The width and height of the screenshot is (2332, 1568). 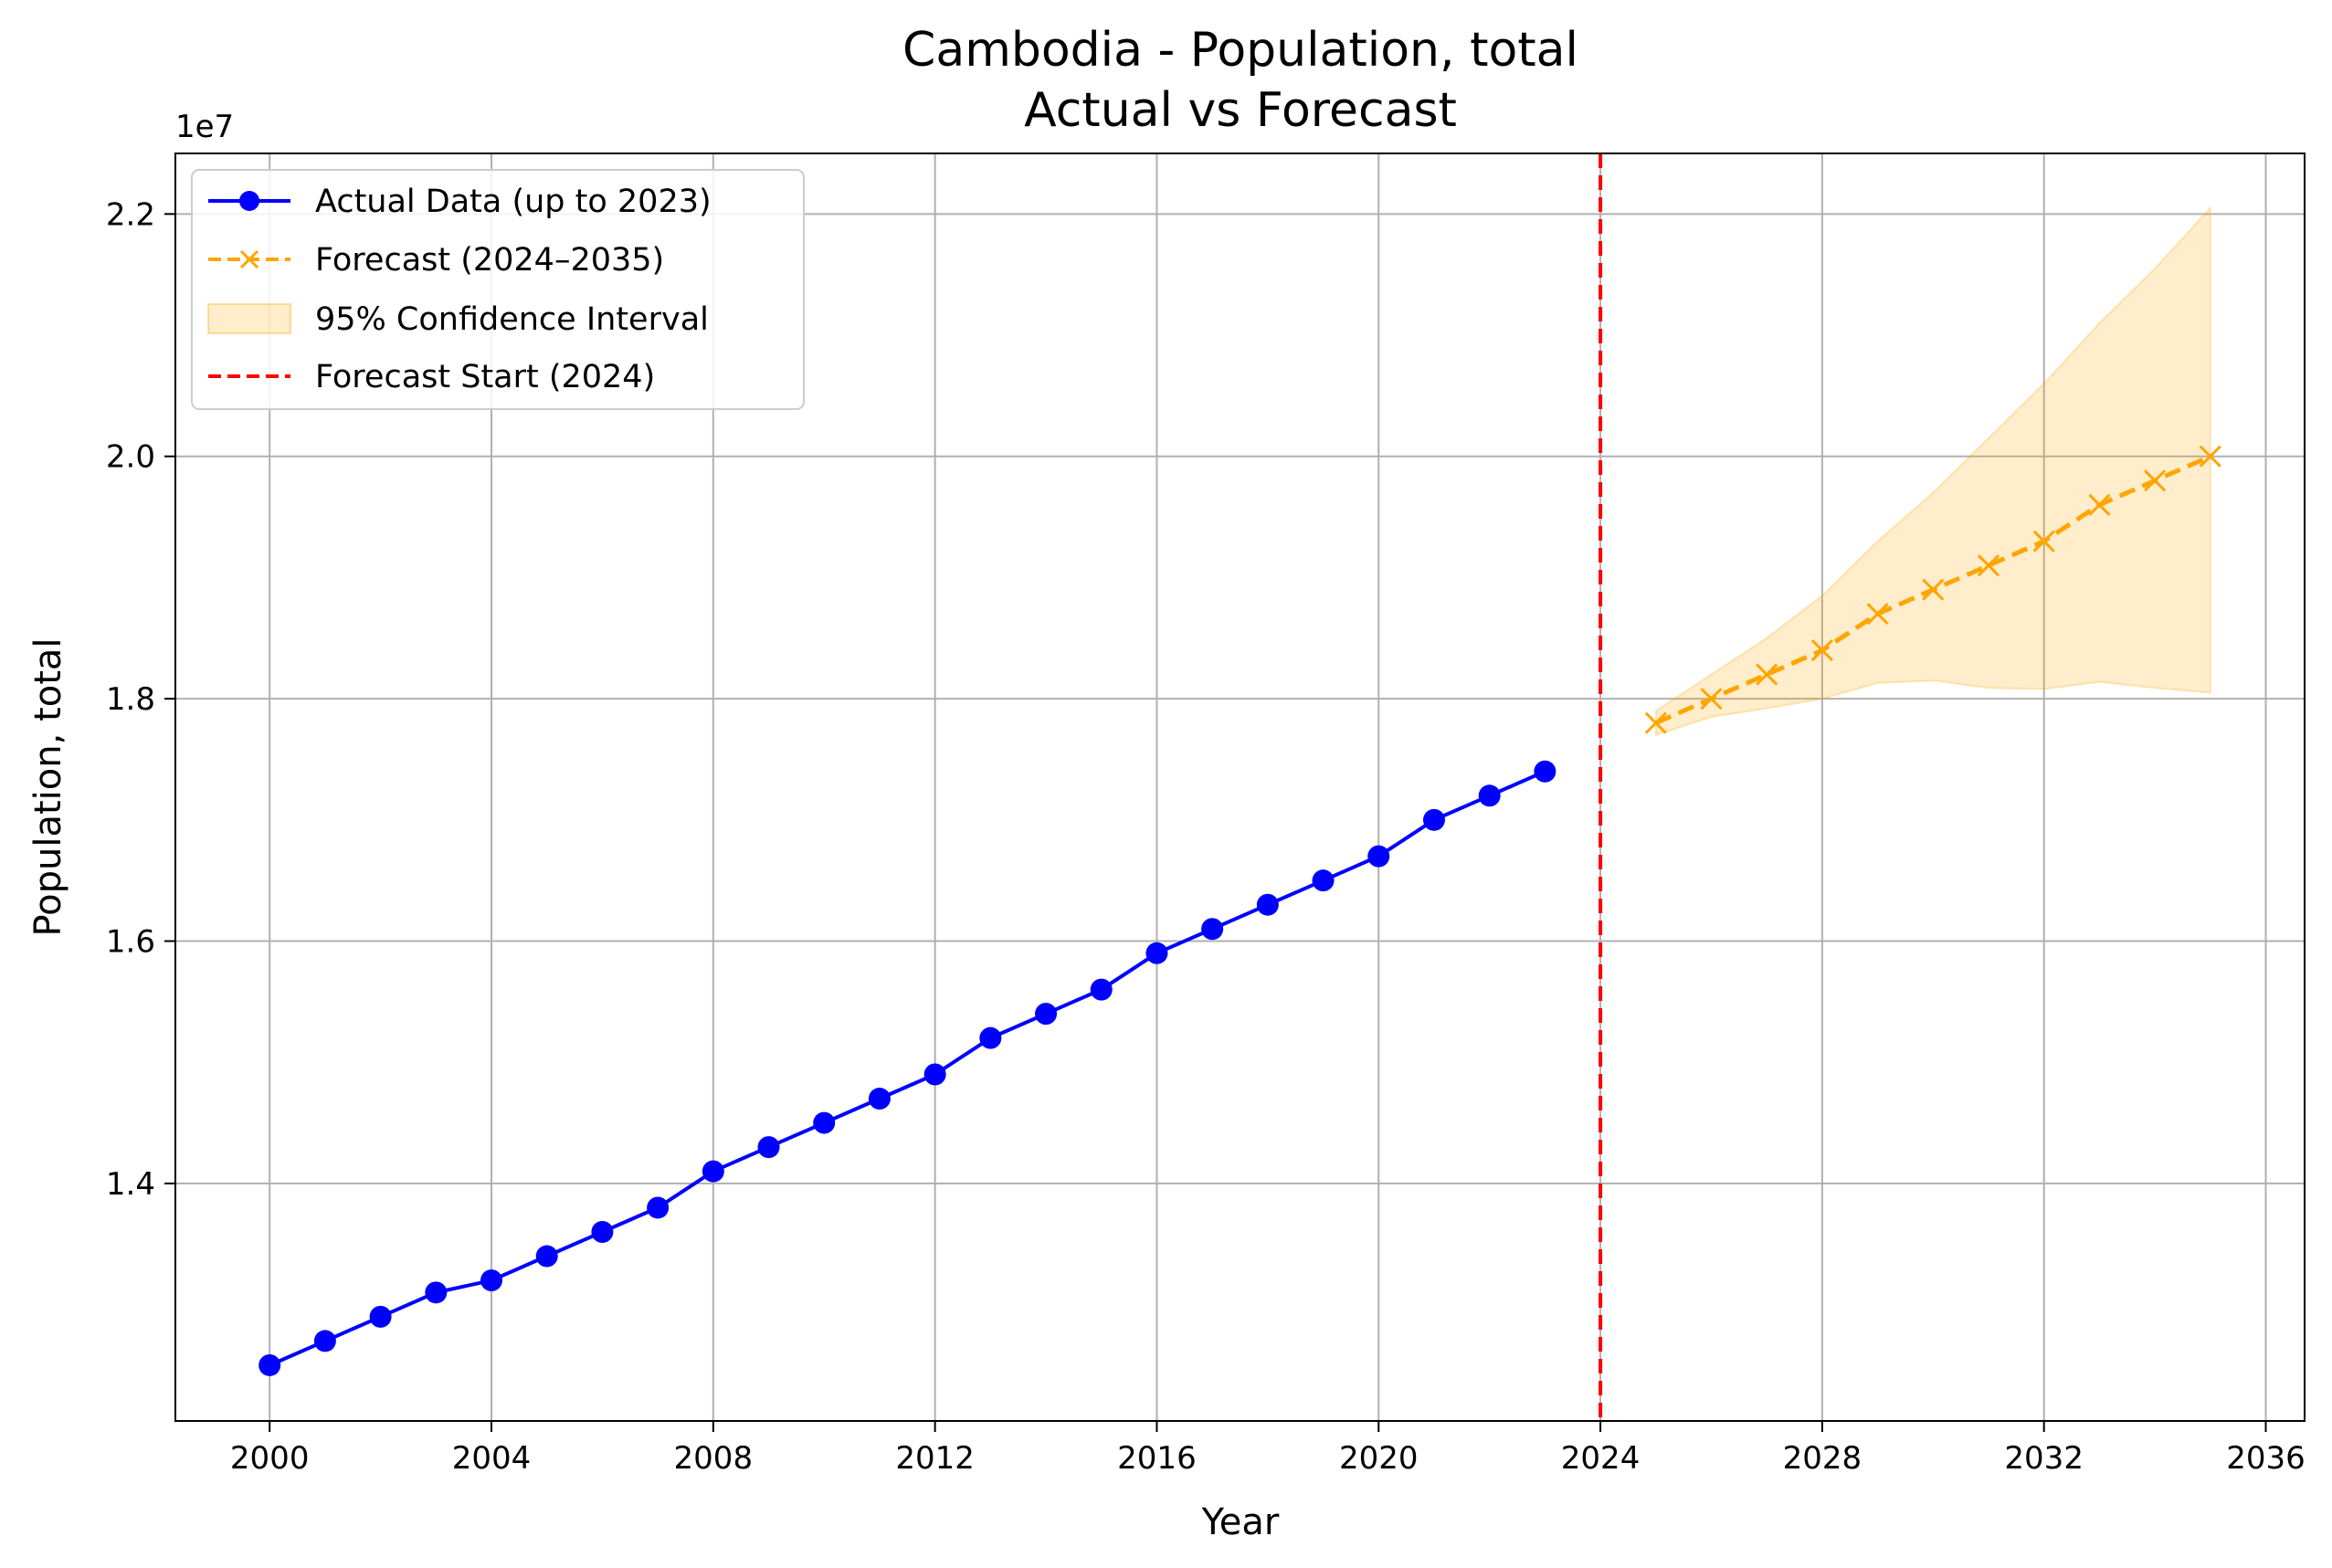 What do you see at coordinates (935, 1458) in the screenshot?
I see `x-tick-label: 2012` at bounding box center [935, 1458].